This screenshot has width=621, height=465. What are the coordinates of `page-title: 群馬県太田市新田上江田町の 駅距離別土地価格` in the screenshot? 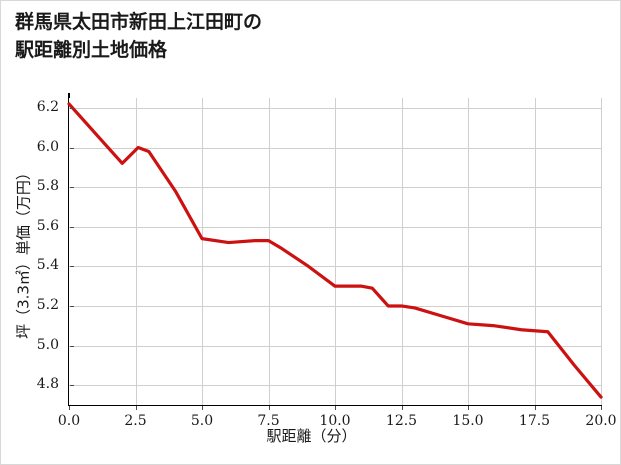 It's located at (139, 36).